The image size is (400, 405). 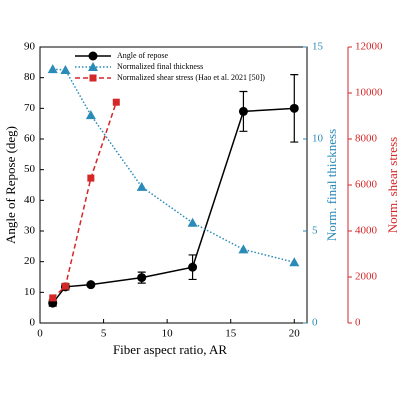 I want to click on y3-tick-label: 12000, so click(x=369, y=47).